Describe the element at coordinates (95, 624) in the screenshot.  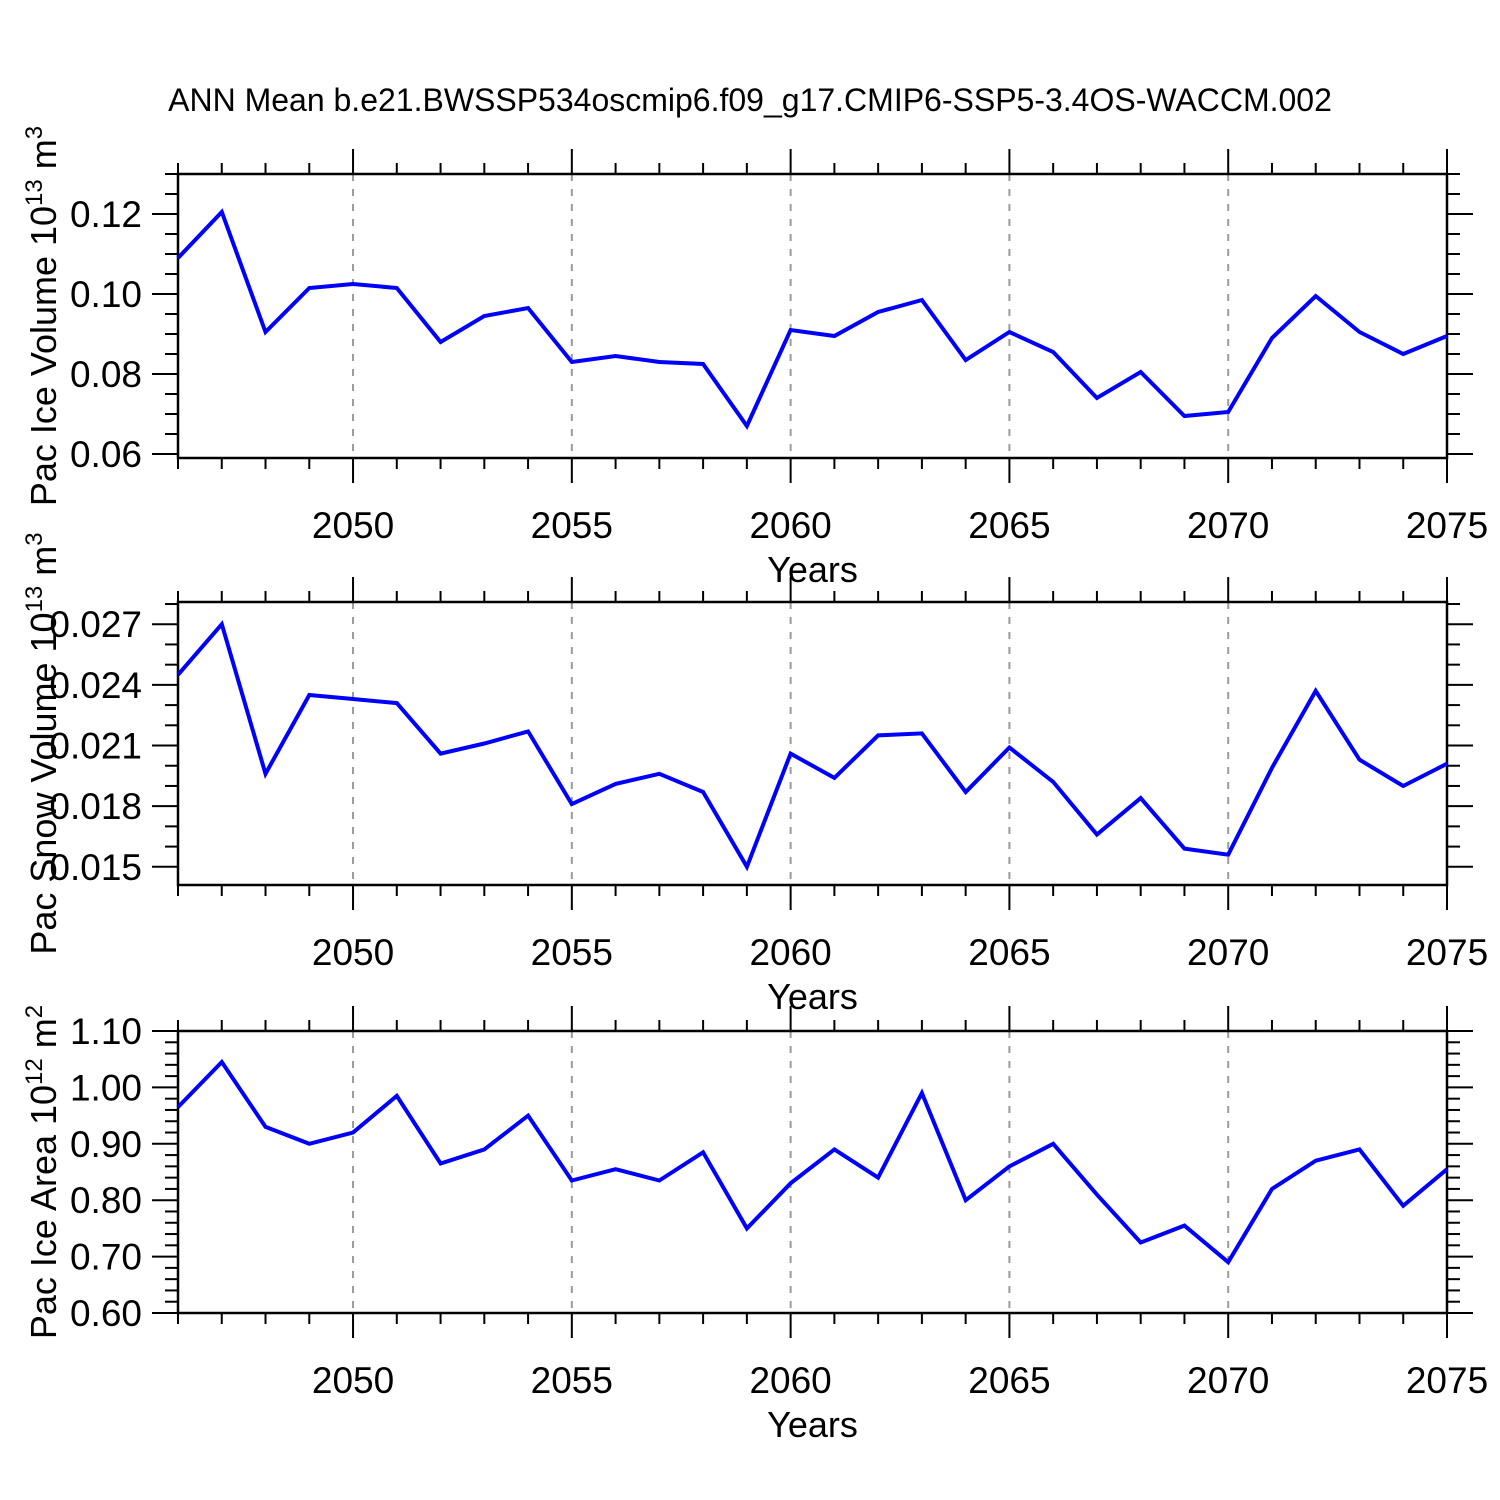
I see `y-tick-label: 0.027` at that location.